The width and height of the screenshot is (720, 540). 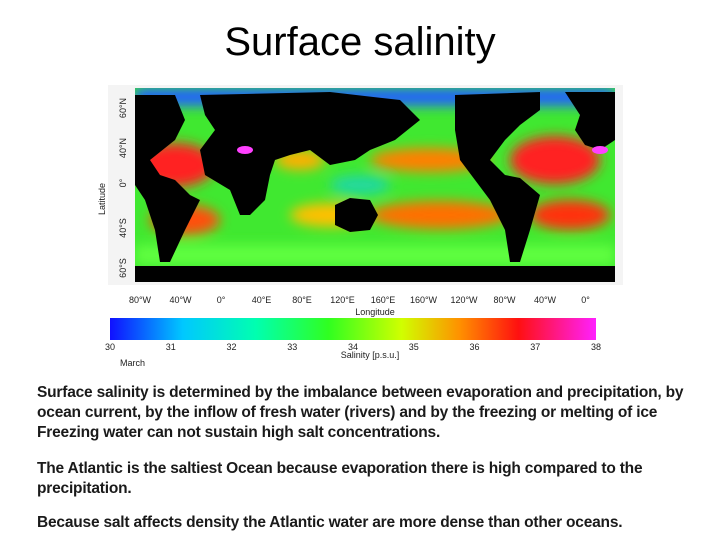 What do you see at coordinates (123, 148) in the screenshot?
I see `y-tick-label: 40°N` at bounding box center [123, 148].